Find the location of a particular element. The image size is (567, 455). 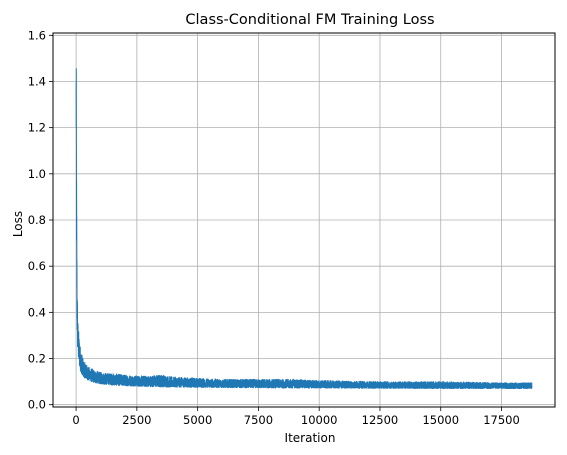

y-tick-label: 0.4 is located at coordinates (37, 312).